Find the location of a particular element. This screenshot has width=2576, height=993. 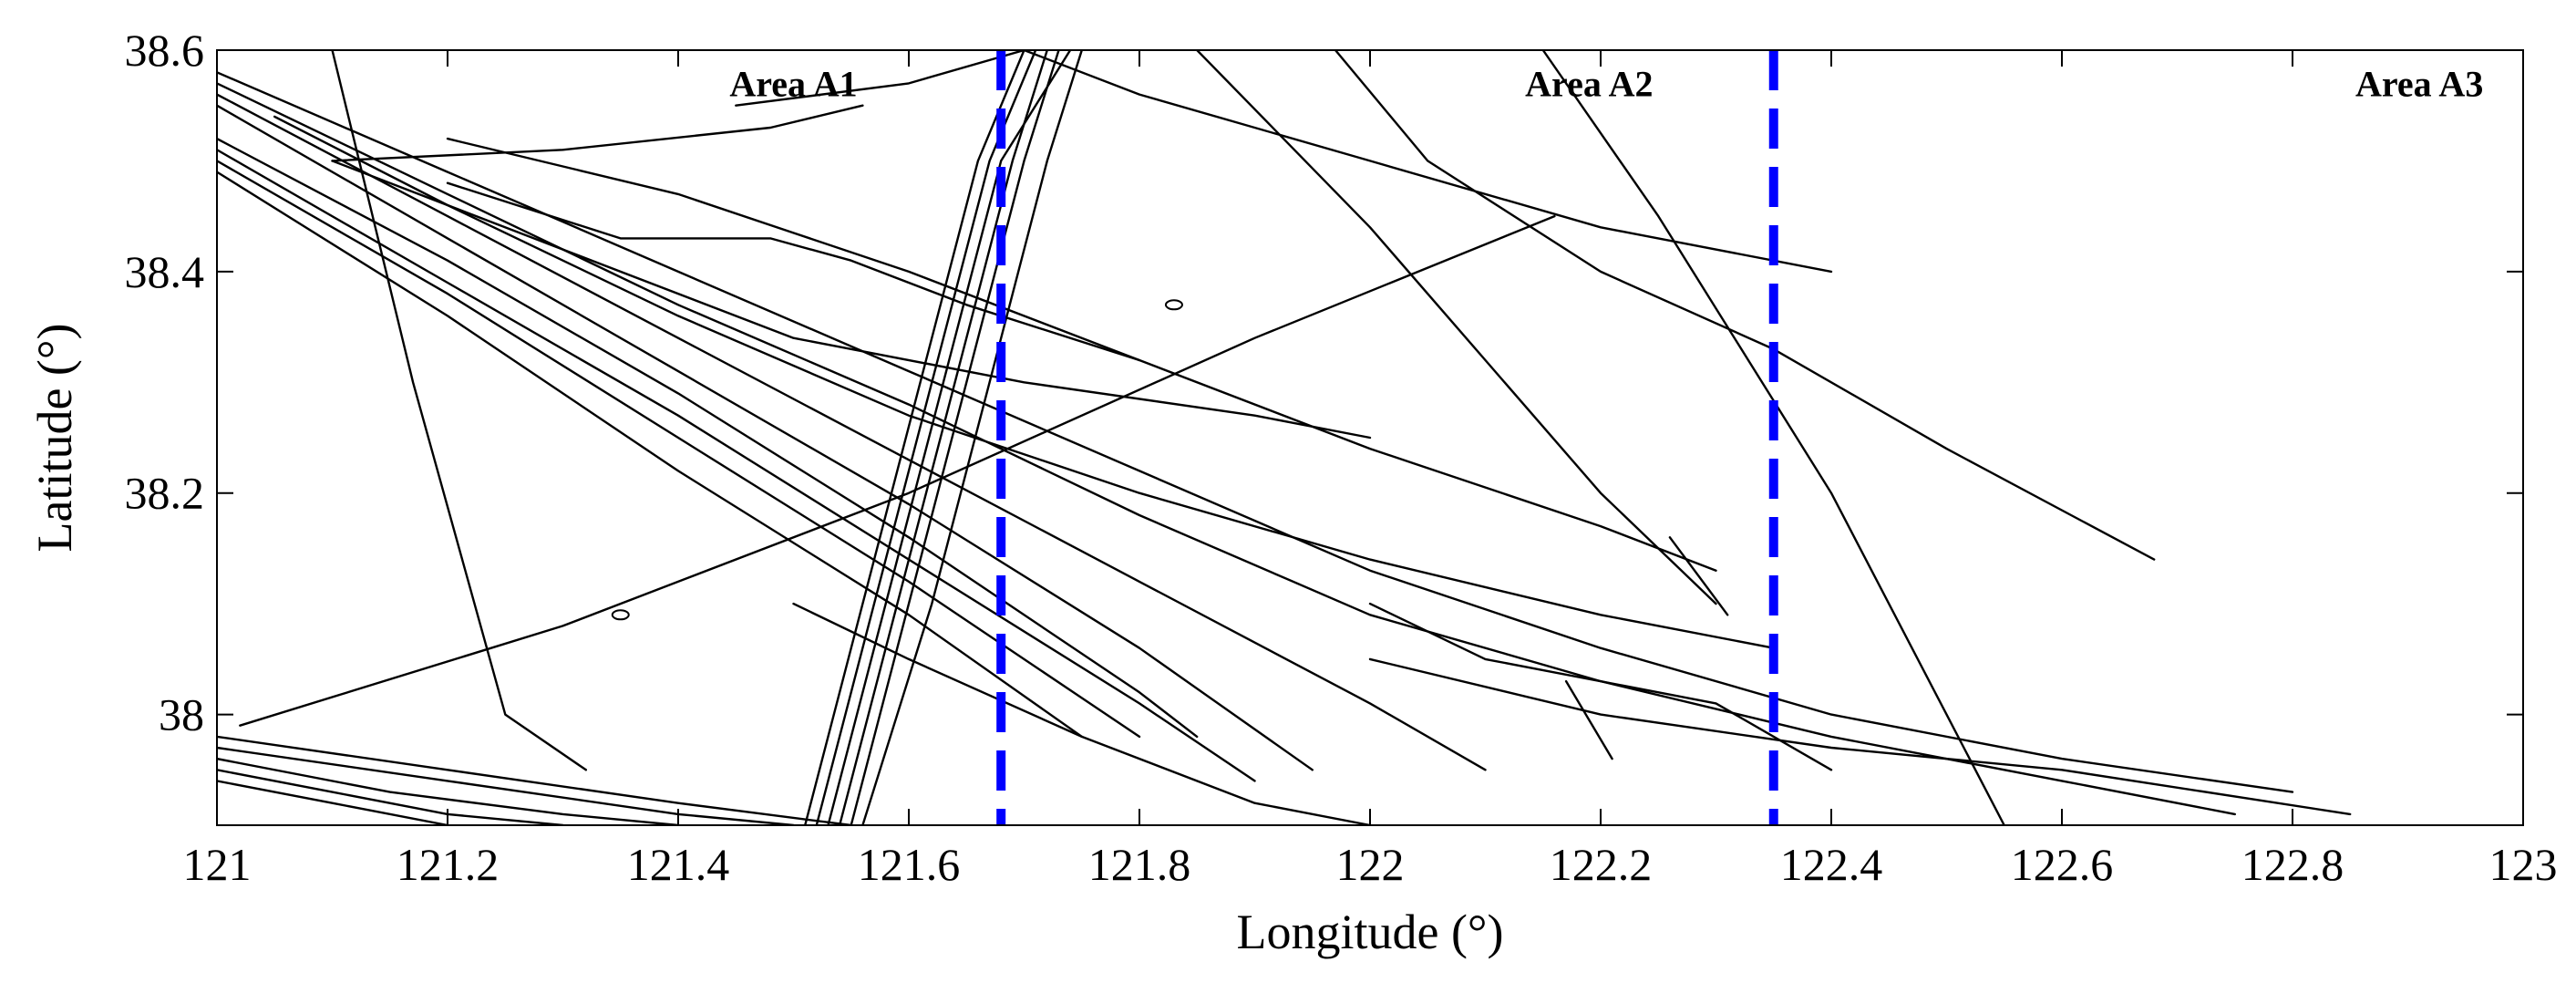

area-labels-layer: Area A1 Area A2 Area A3 is located at coordinates (1606, 83).